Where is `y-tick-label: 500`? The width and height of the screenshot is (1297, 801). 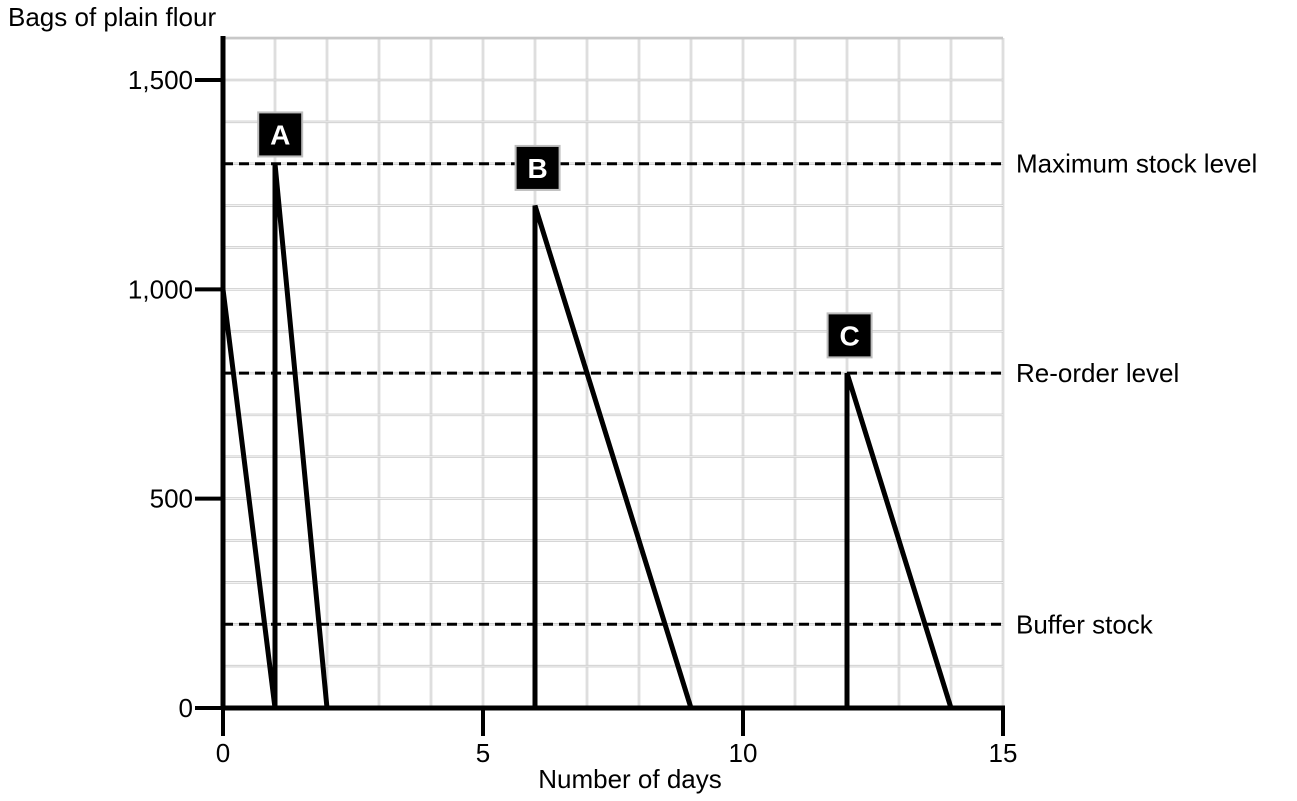 y-tick-label: 500 is located at coordinates (171, 499).